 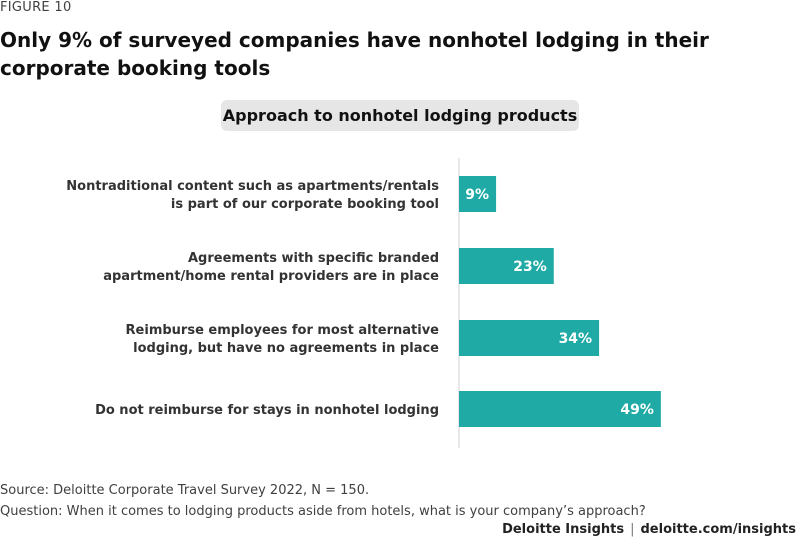 I want to click on value-label-2: 34%, so click(x=576, y=339).